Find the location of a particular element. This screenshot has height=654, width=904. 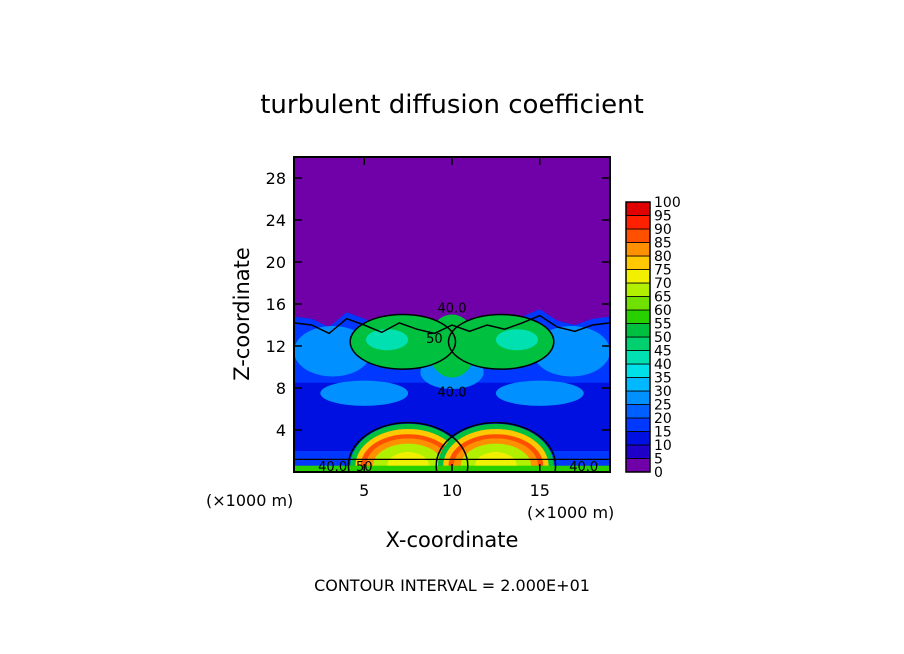

colorbar-tick-label: 45 is located at coordinates (663, 352).